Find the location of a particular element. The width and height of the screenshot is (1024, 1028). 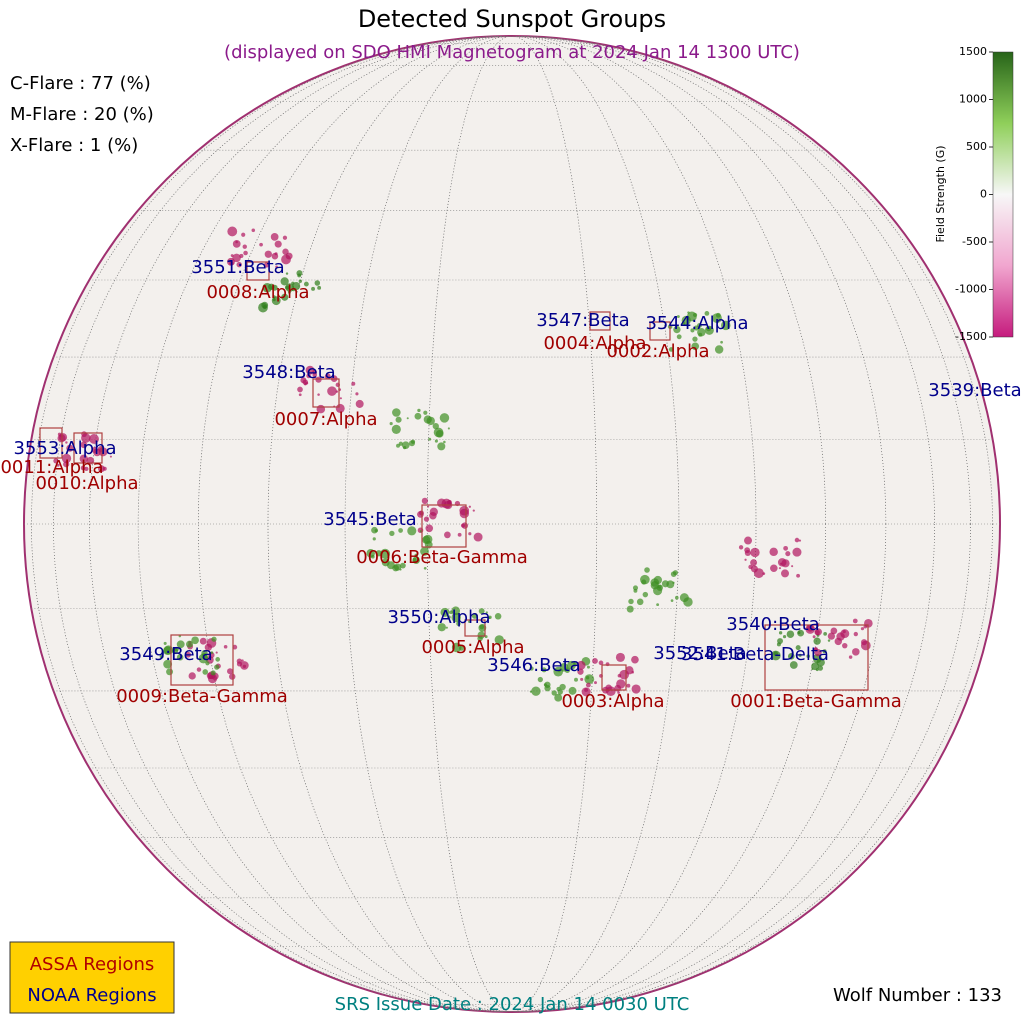

colorbar-tick-label: 0 is located at coordinates (983, 194).